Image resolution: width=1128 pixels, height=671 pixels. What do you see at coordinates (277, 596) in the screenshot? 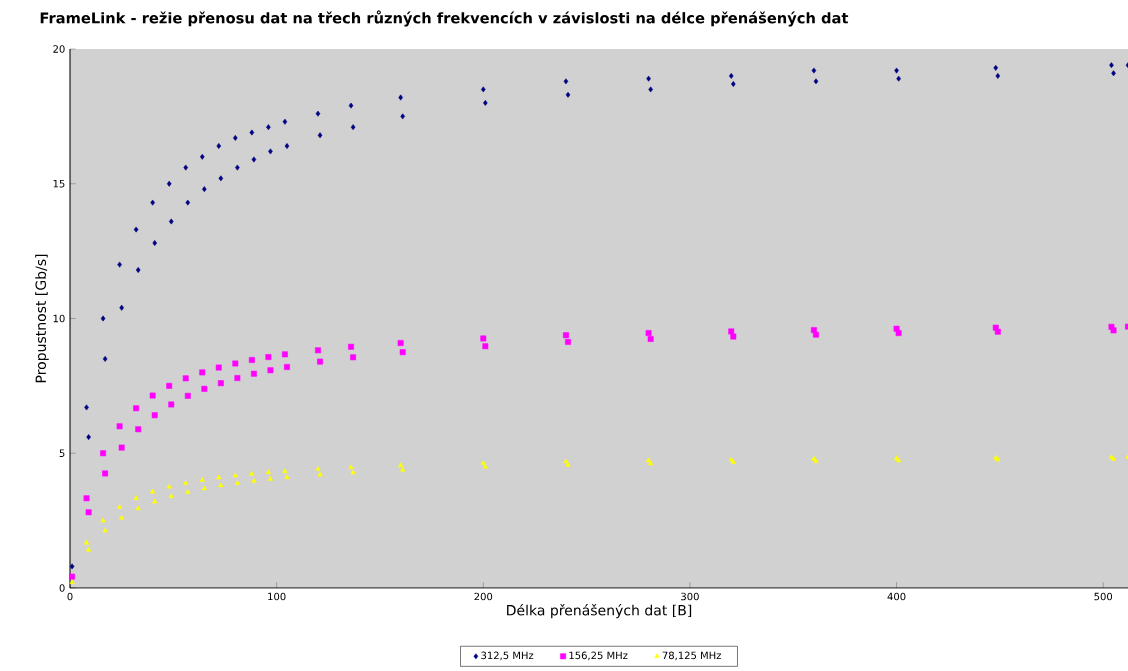
I see `x-tick-label: 100` at bounding box center [277, 596].